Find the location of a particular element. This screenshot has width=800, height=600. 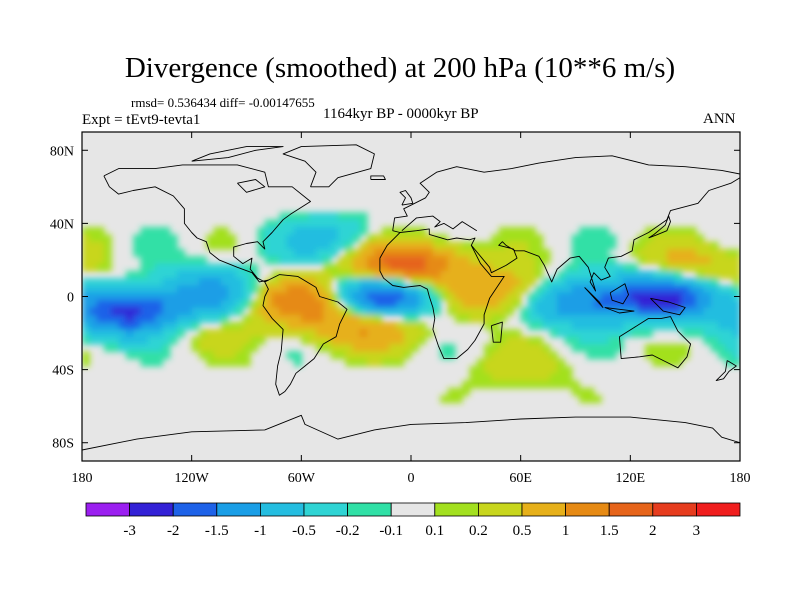

lon-axis: 180 120W 60W 0 60E 120E 180 is located at coordinates (411, 478).